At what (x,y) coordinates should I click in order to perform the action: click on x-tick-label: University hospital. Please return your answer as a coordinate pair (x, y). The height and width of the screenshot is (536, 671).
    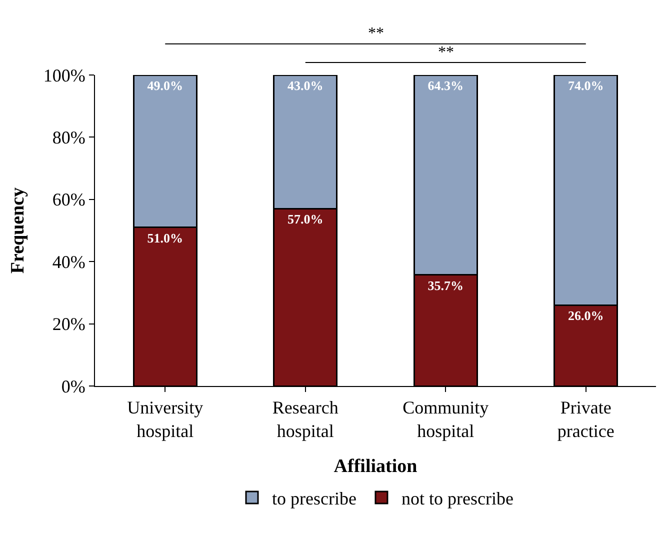
    Looking at the image, I should click on (165, 419).